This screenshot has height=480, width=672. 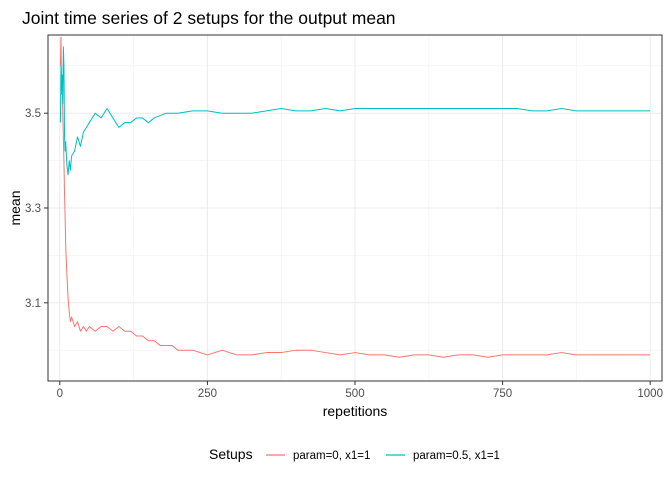 What do you see at coordinates (207, 394) in the screenshot?
I see `x-tick-label: 250` at bounding box center [207, 394].